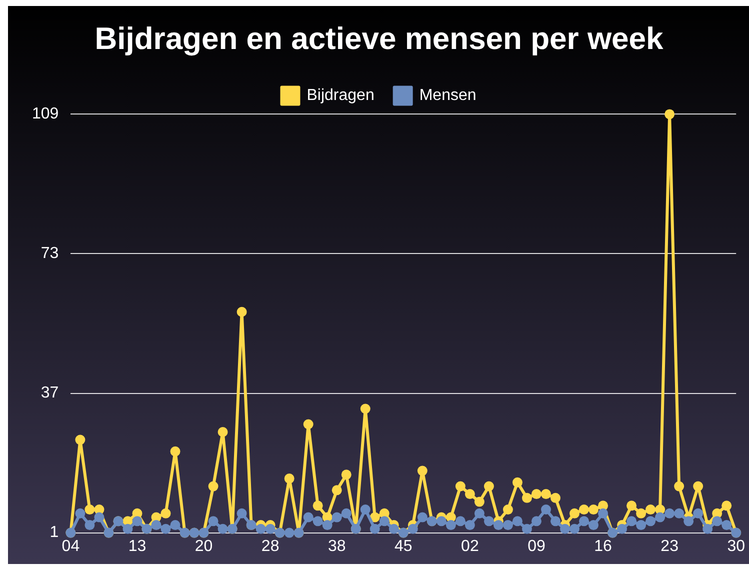 This screenshot has height=570, width=749. What do you see at coordinates (379, 38) in the screenshot?
I see `chart-title: Bijdragen en actieve mensen per week` at bounding box center [379, 38].